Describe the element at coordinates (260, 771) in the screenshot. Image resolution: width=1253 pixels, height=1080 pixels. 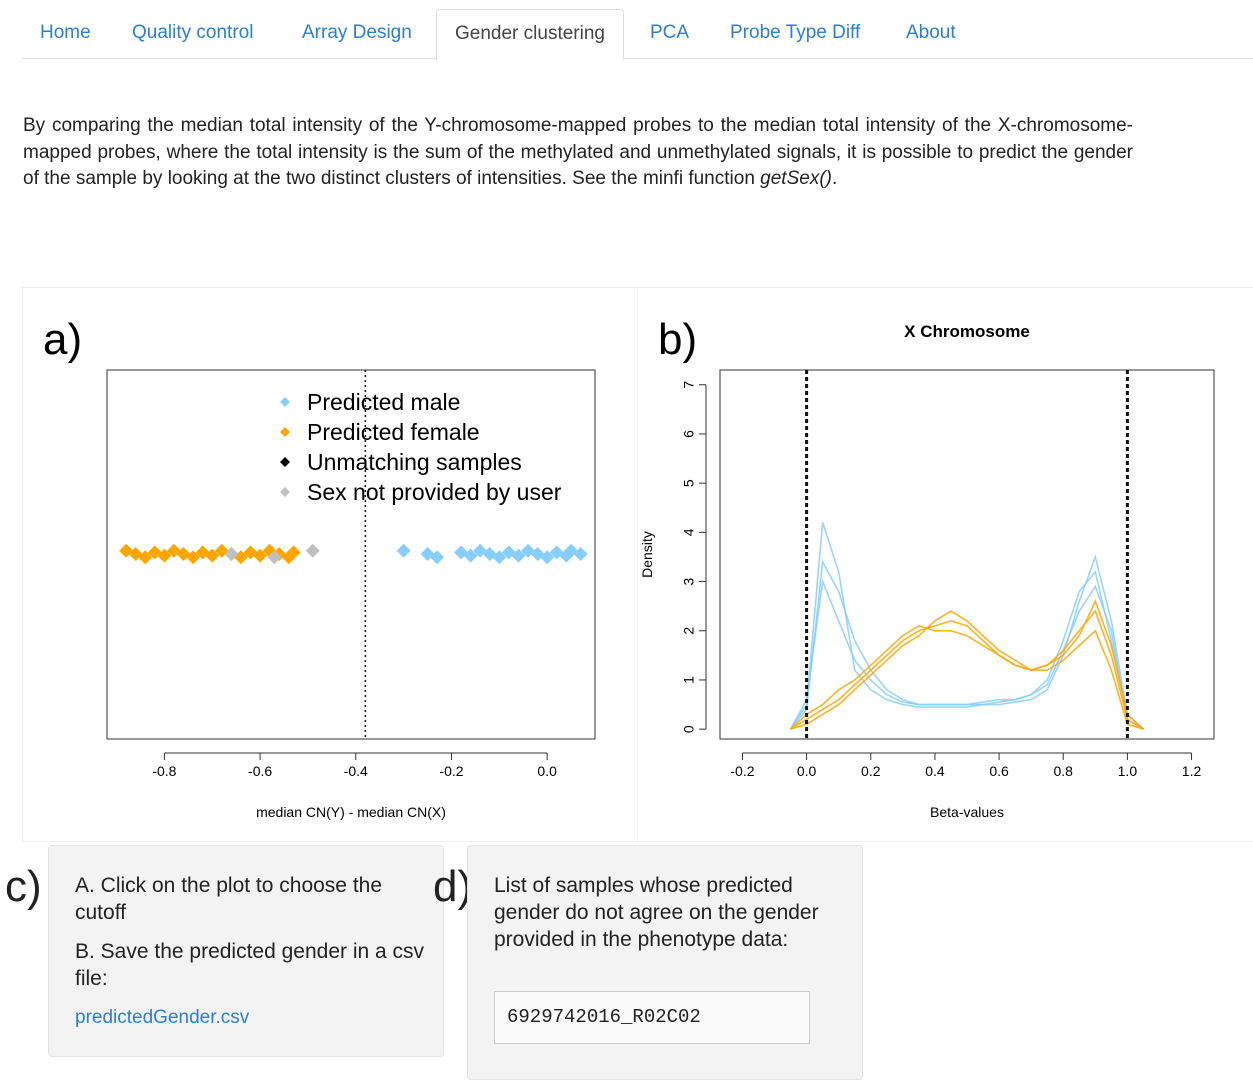
I see `x-tick-label: -0.6` at that location.